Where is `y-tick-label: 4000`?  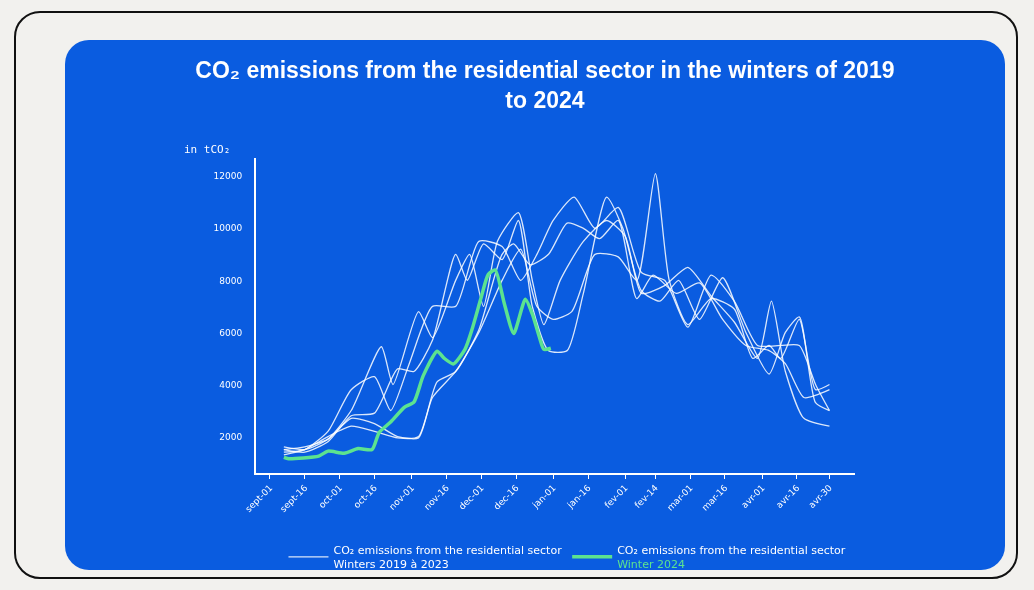
y-tick-label: 4000 is located at coordinates (231, 384).